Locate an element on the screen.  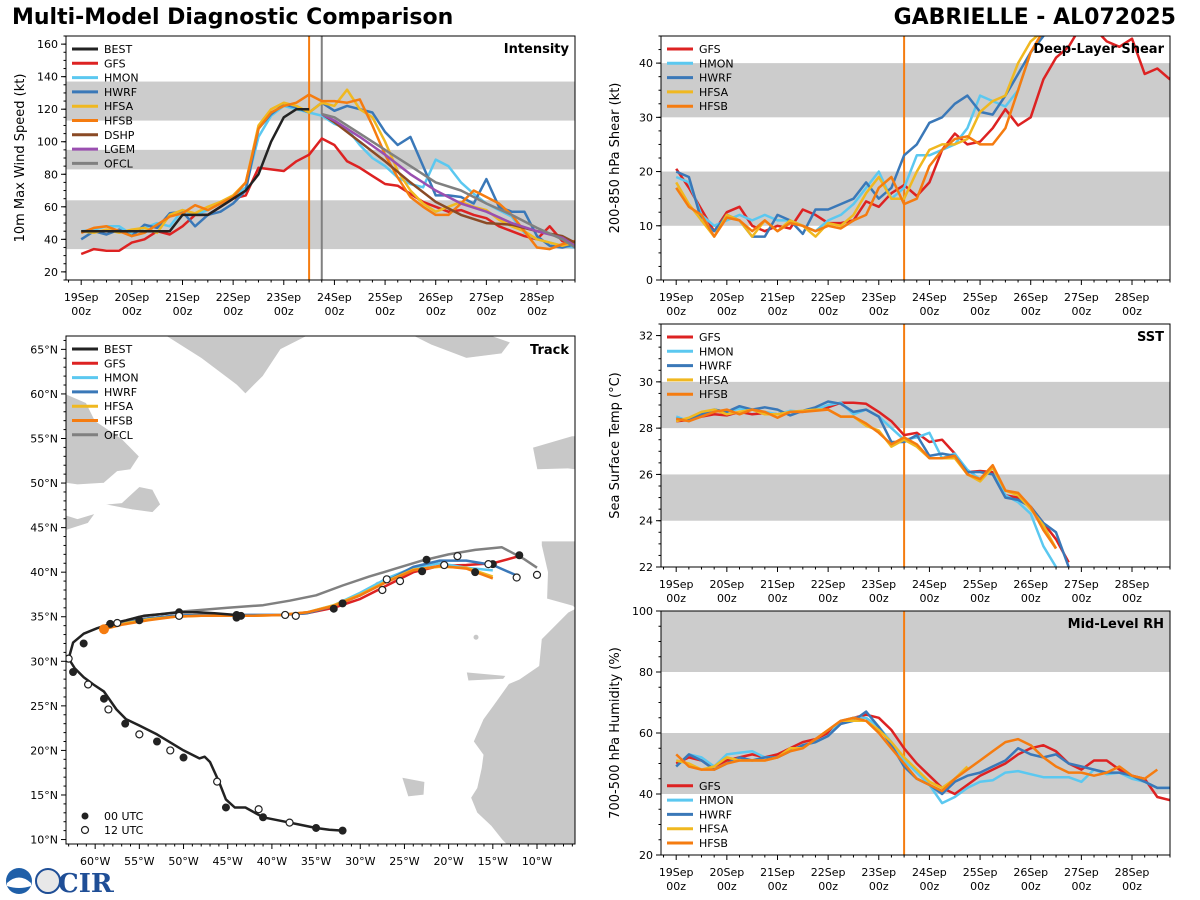
madeira-land is located at coordinates (476, 637).